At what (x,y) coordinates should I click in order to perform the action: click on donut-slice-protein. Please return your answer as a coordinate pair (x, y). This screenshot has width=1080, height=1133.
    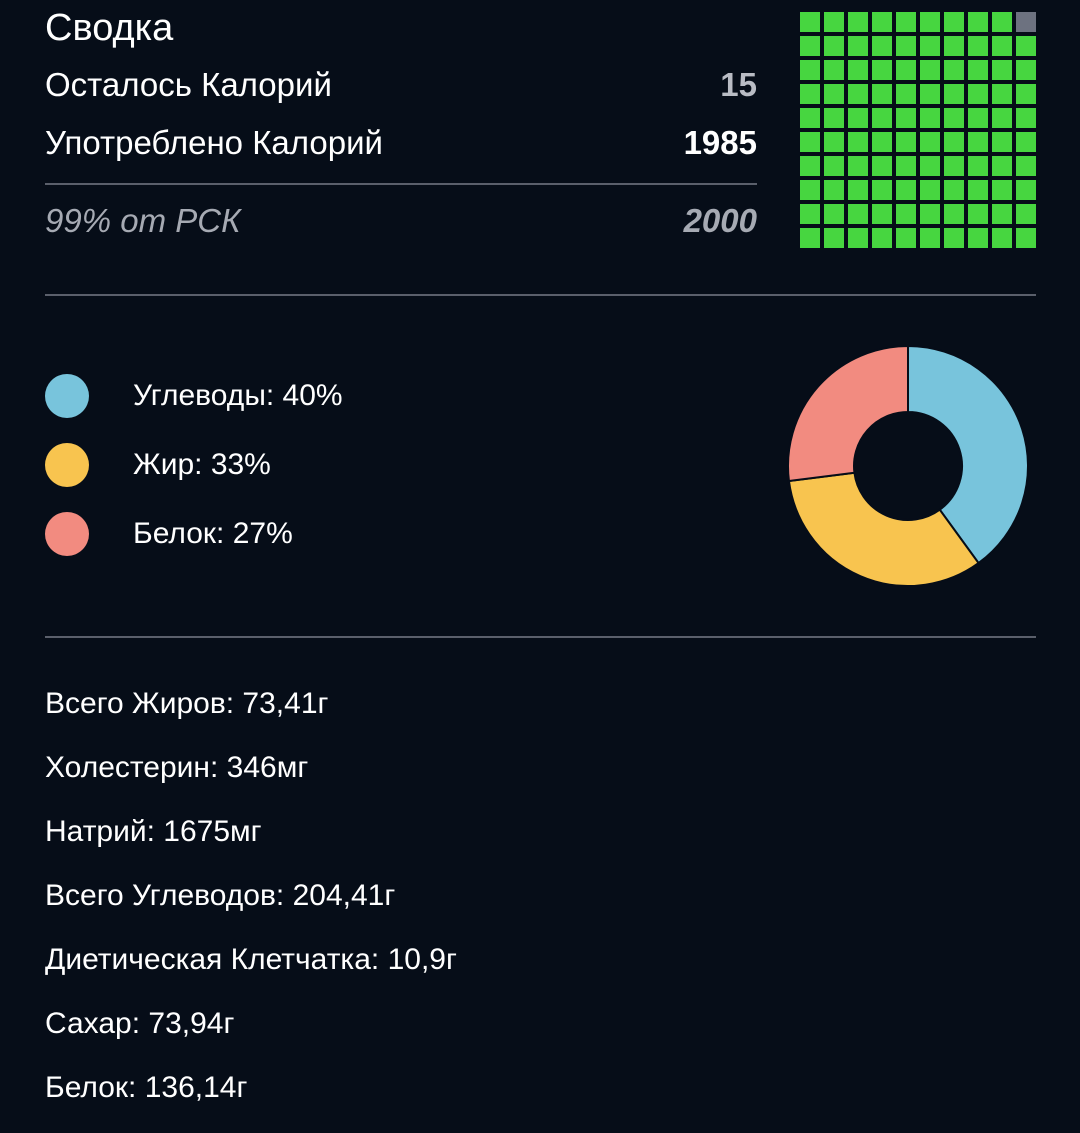
    Looking at the image, I should click on (848, 413).